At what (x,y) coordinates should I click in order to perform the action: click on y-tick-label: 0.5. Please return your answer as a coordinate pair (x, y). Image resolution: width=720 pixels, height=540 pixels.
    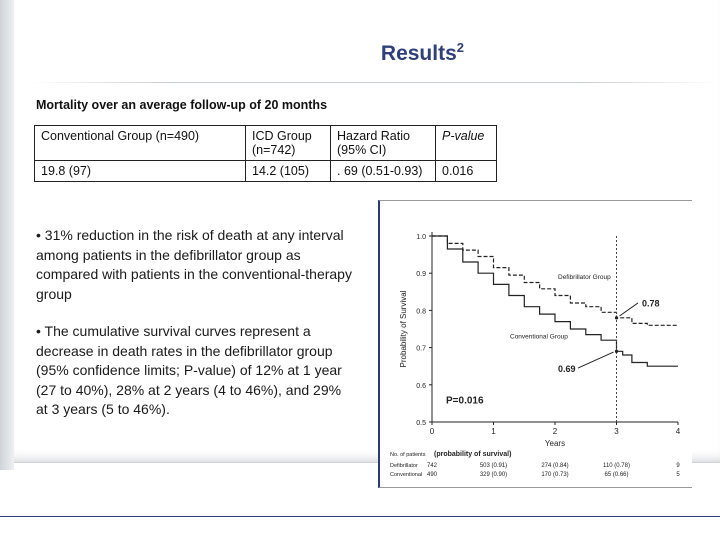
    Looking at the image, I should click on (421, 423).